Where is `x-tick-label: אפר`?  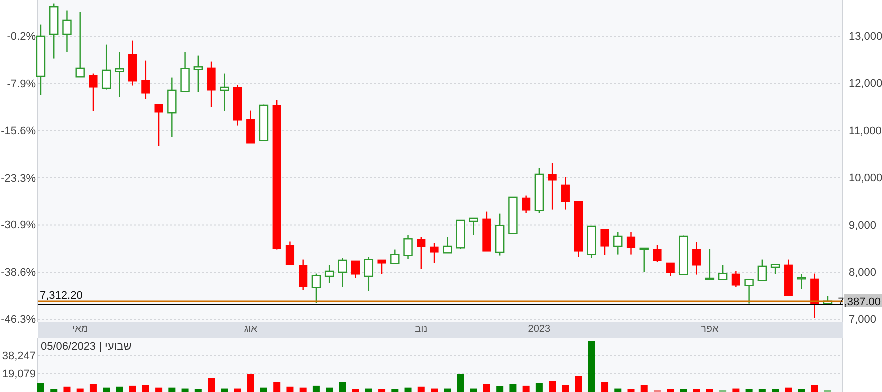
x-tick-label: אפר is located at coordinates (710, 330).